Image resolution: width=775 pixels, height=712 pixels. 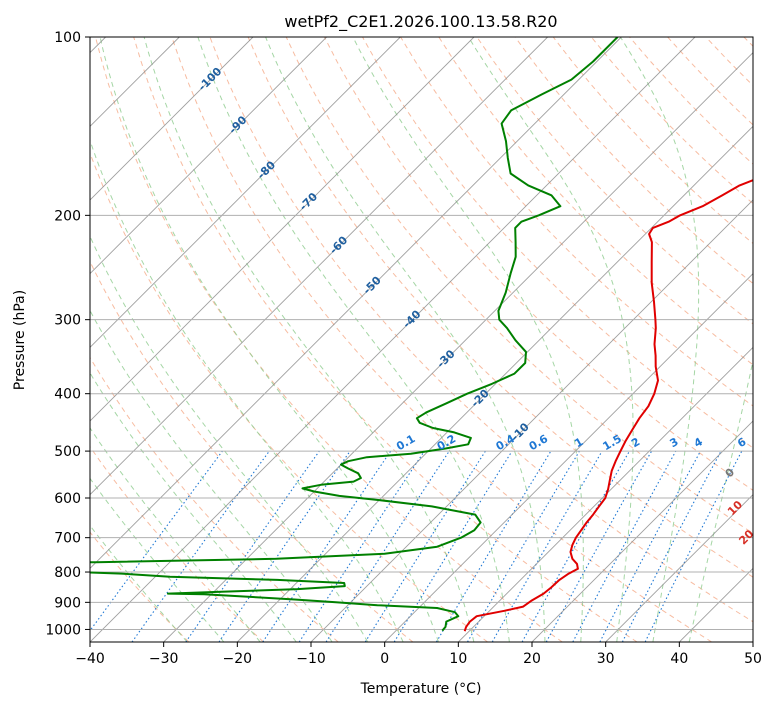 What do you see at coordinates (67, 539) in the screenshot?
I see `y-tick-label: 700` at bounding box center [67, 539].